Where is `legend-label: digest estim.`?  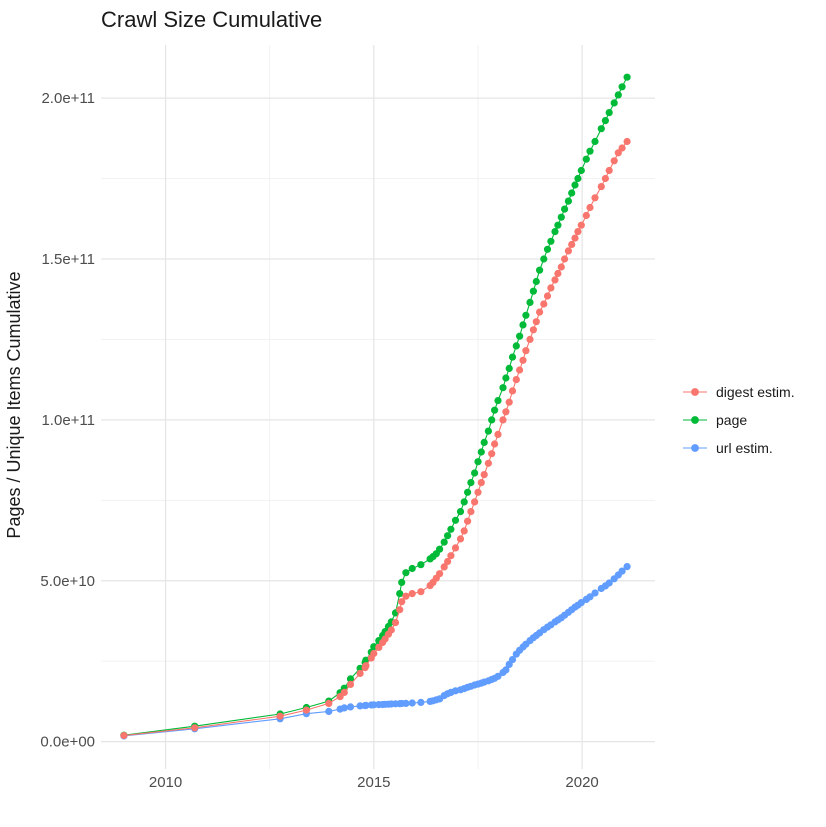 legend-label: digest estim. is located at coordinates (755, 392).